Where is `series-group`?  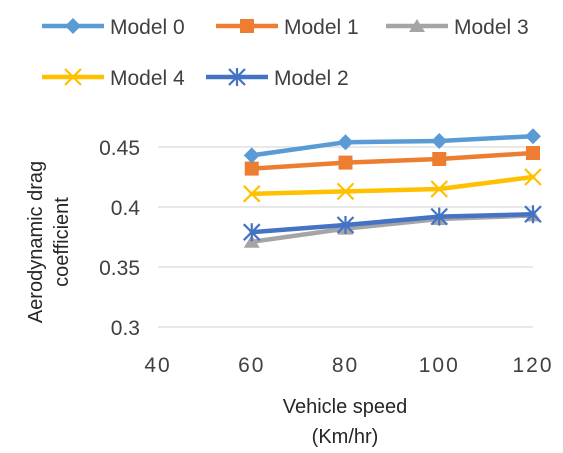
series-group is located at coordinates (392, 188).